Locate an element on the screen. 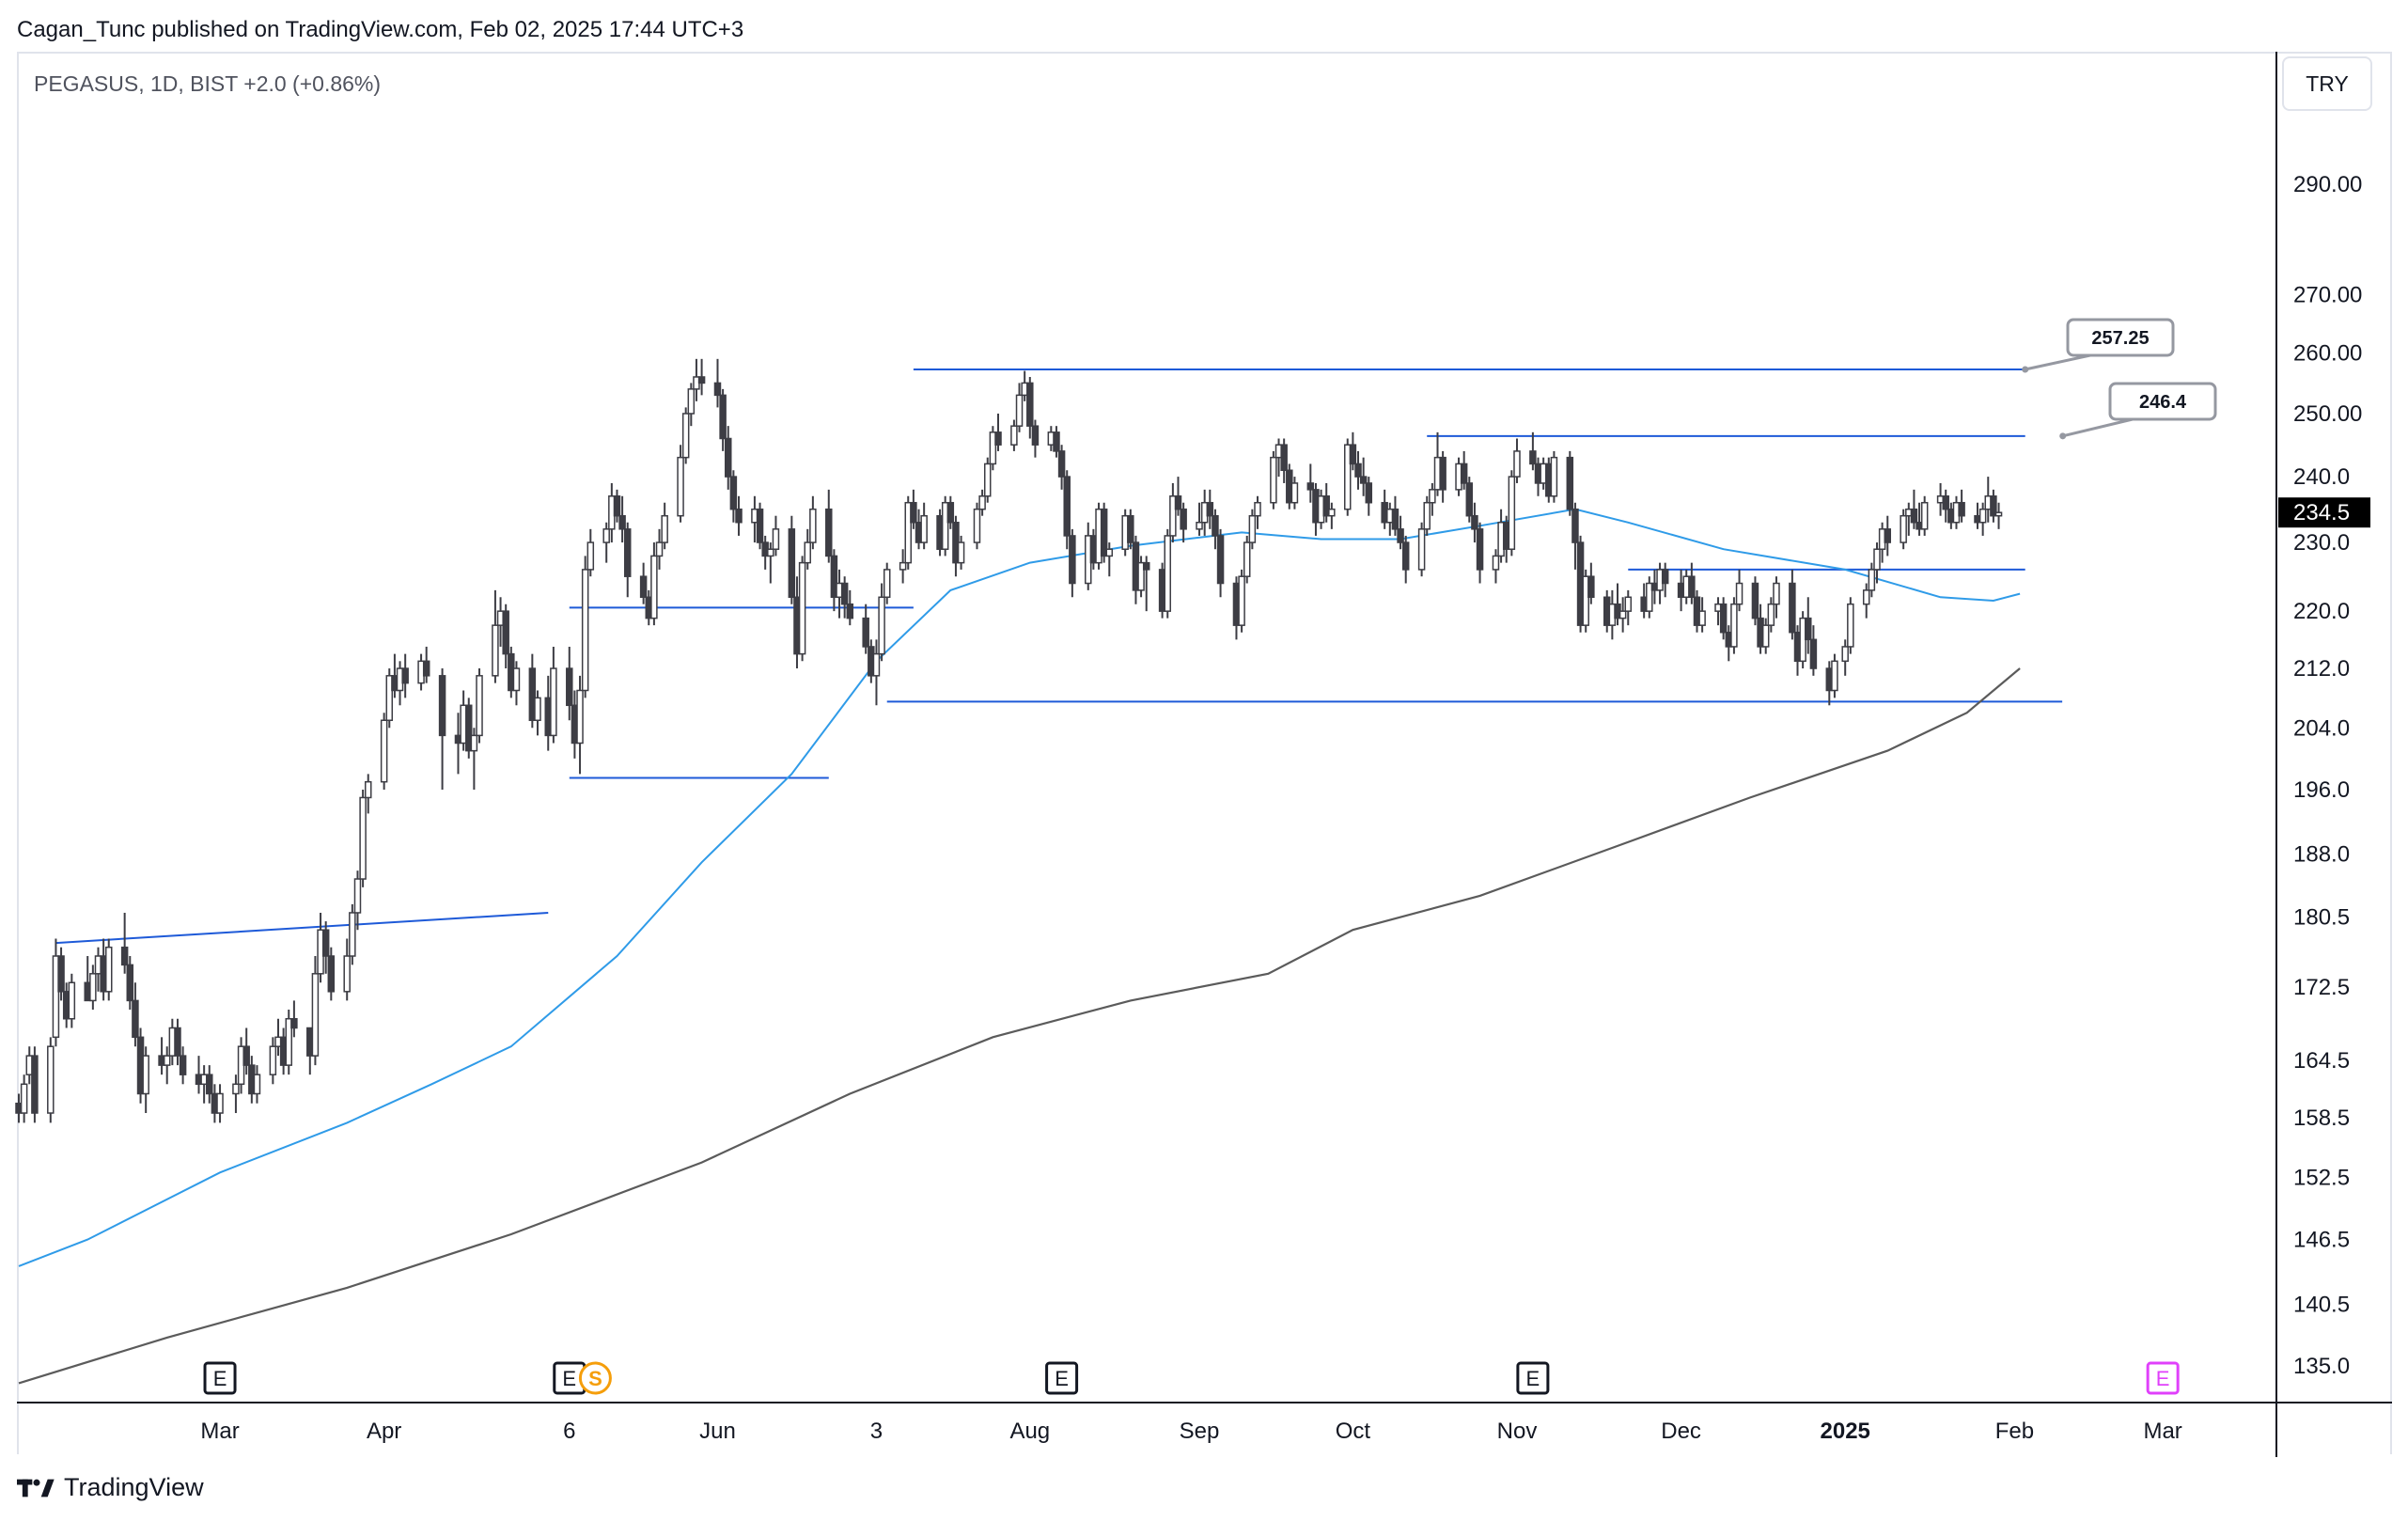 The image size is (2408, 1521). event-badge is located at coordinates (1533, 1378).